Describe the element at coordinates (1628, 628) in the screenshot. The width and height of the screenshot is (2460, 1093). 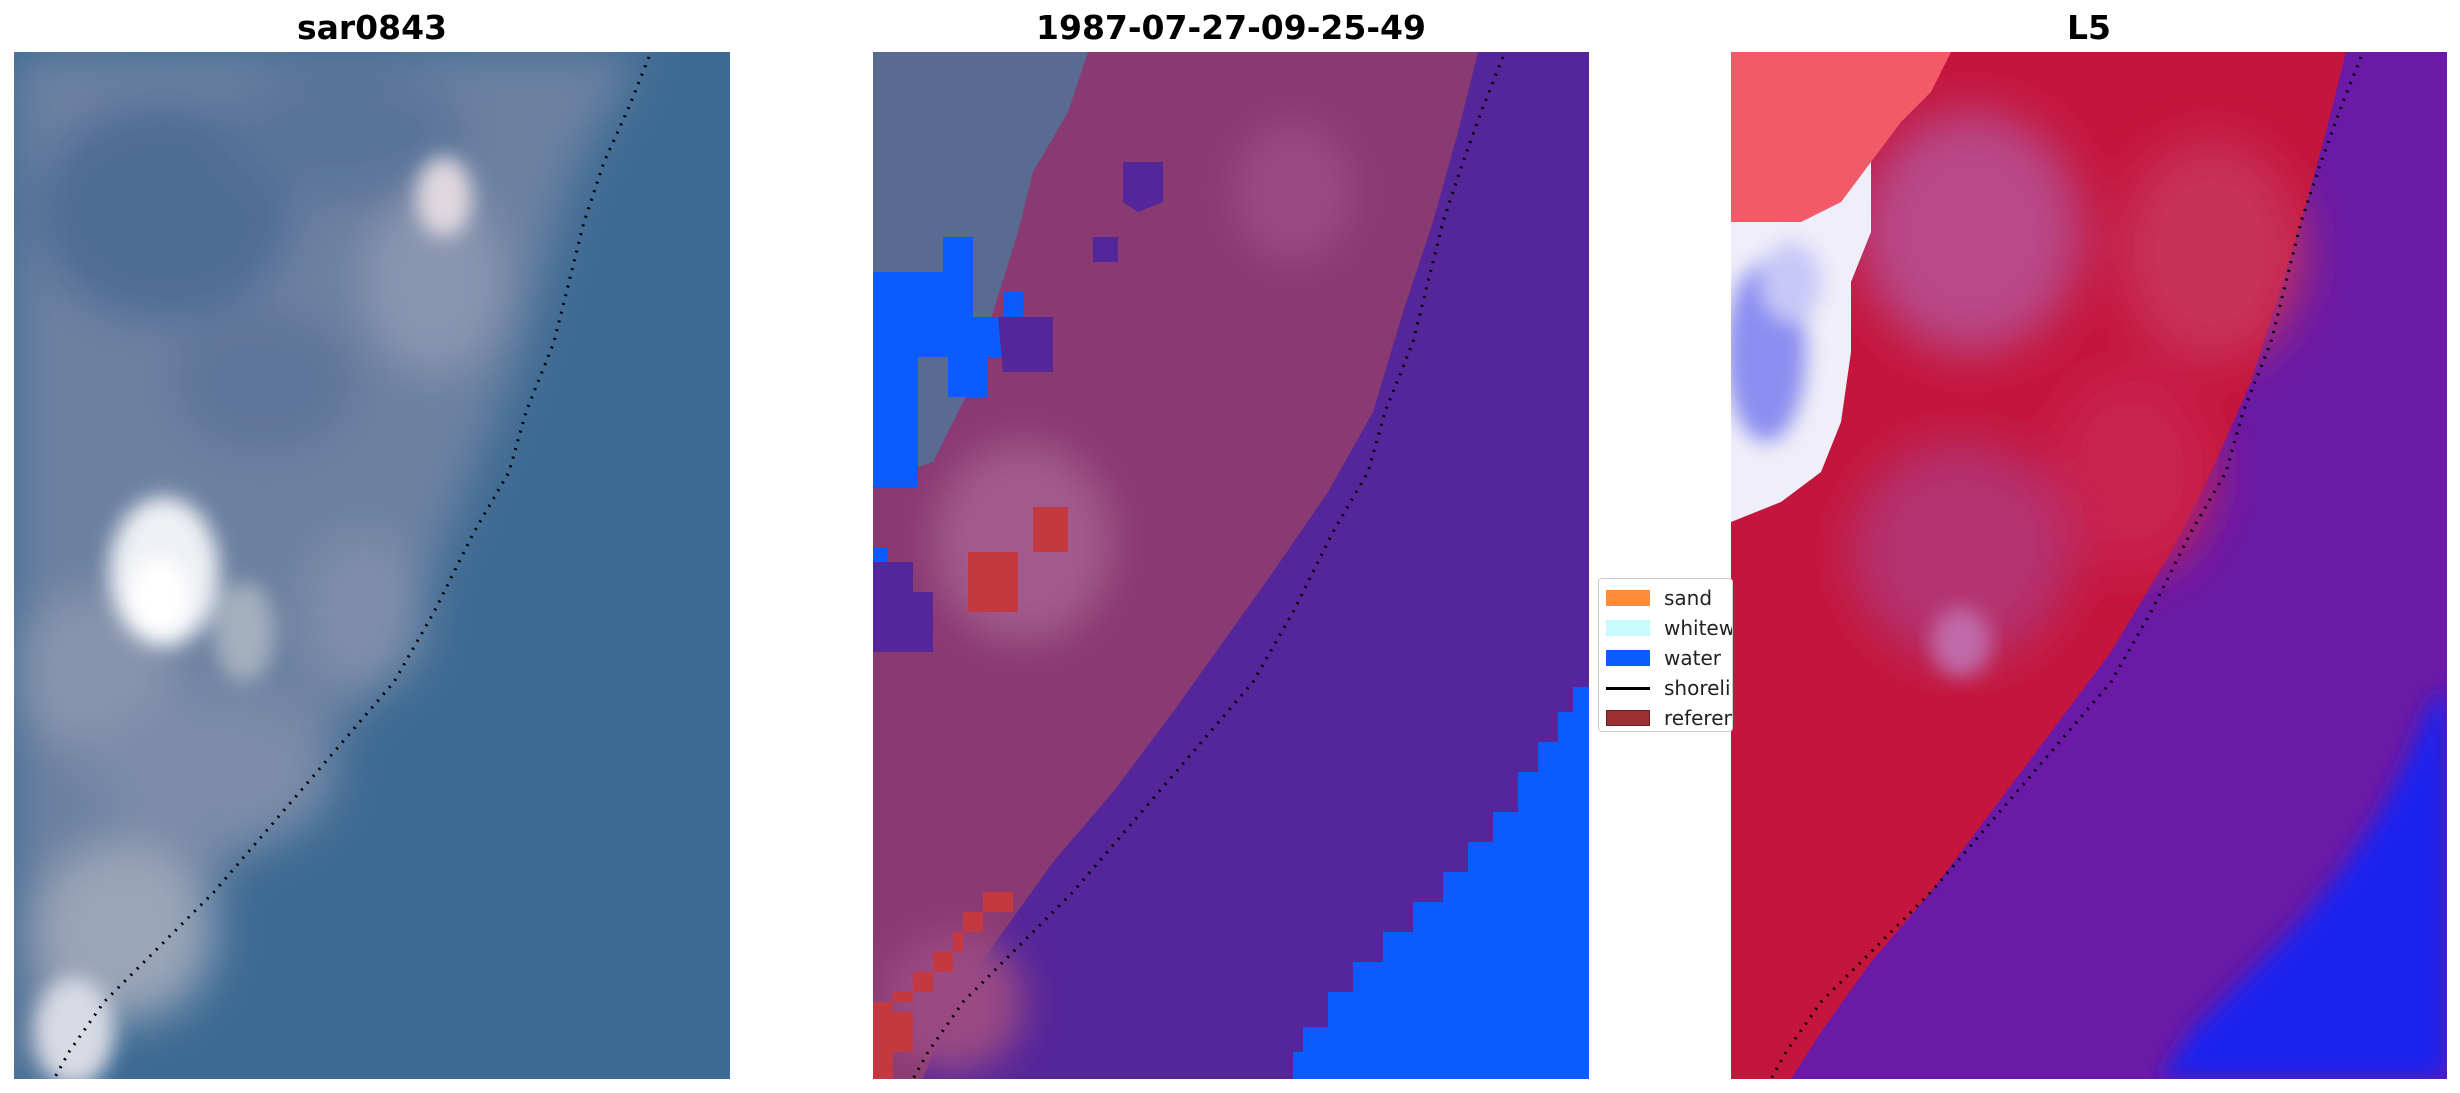
I see `whitewater-swatch` at that location.